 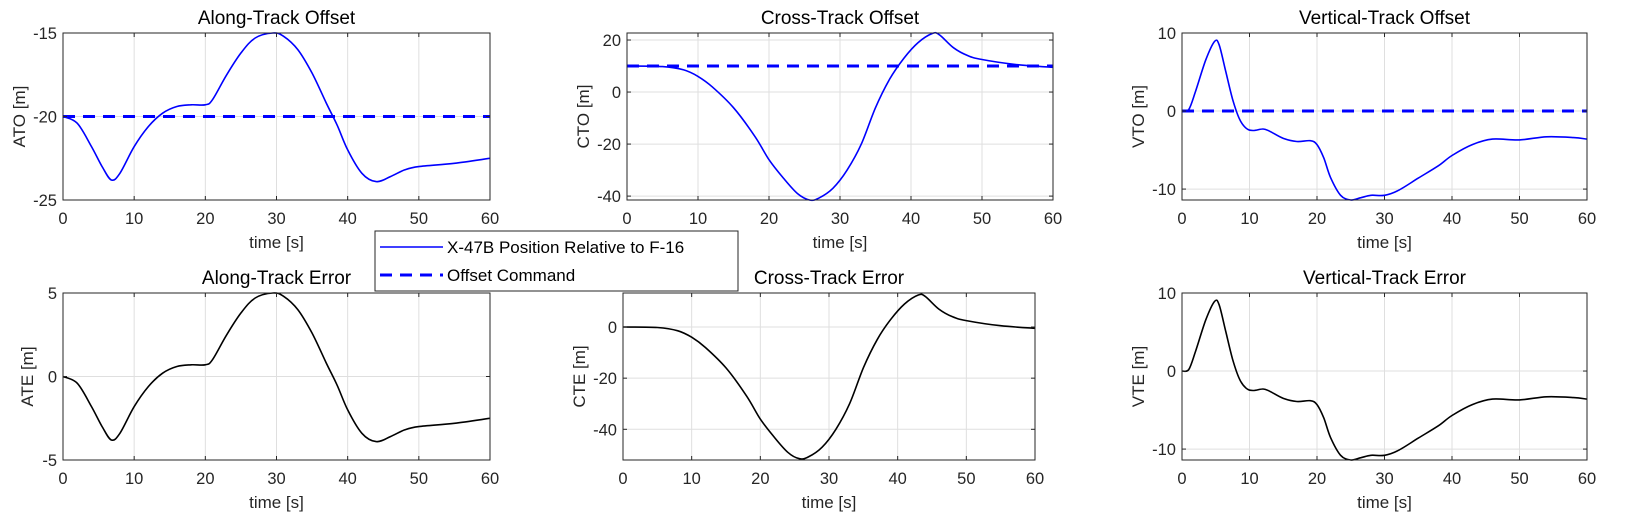 I want to click on subplot-title: Vertical-Track Error, so click(x=1385, y=278).